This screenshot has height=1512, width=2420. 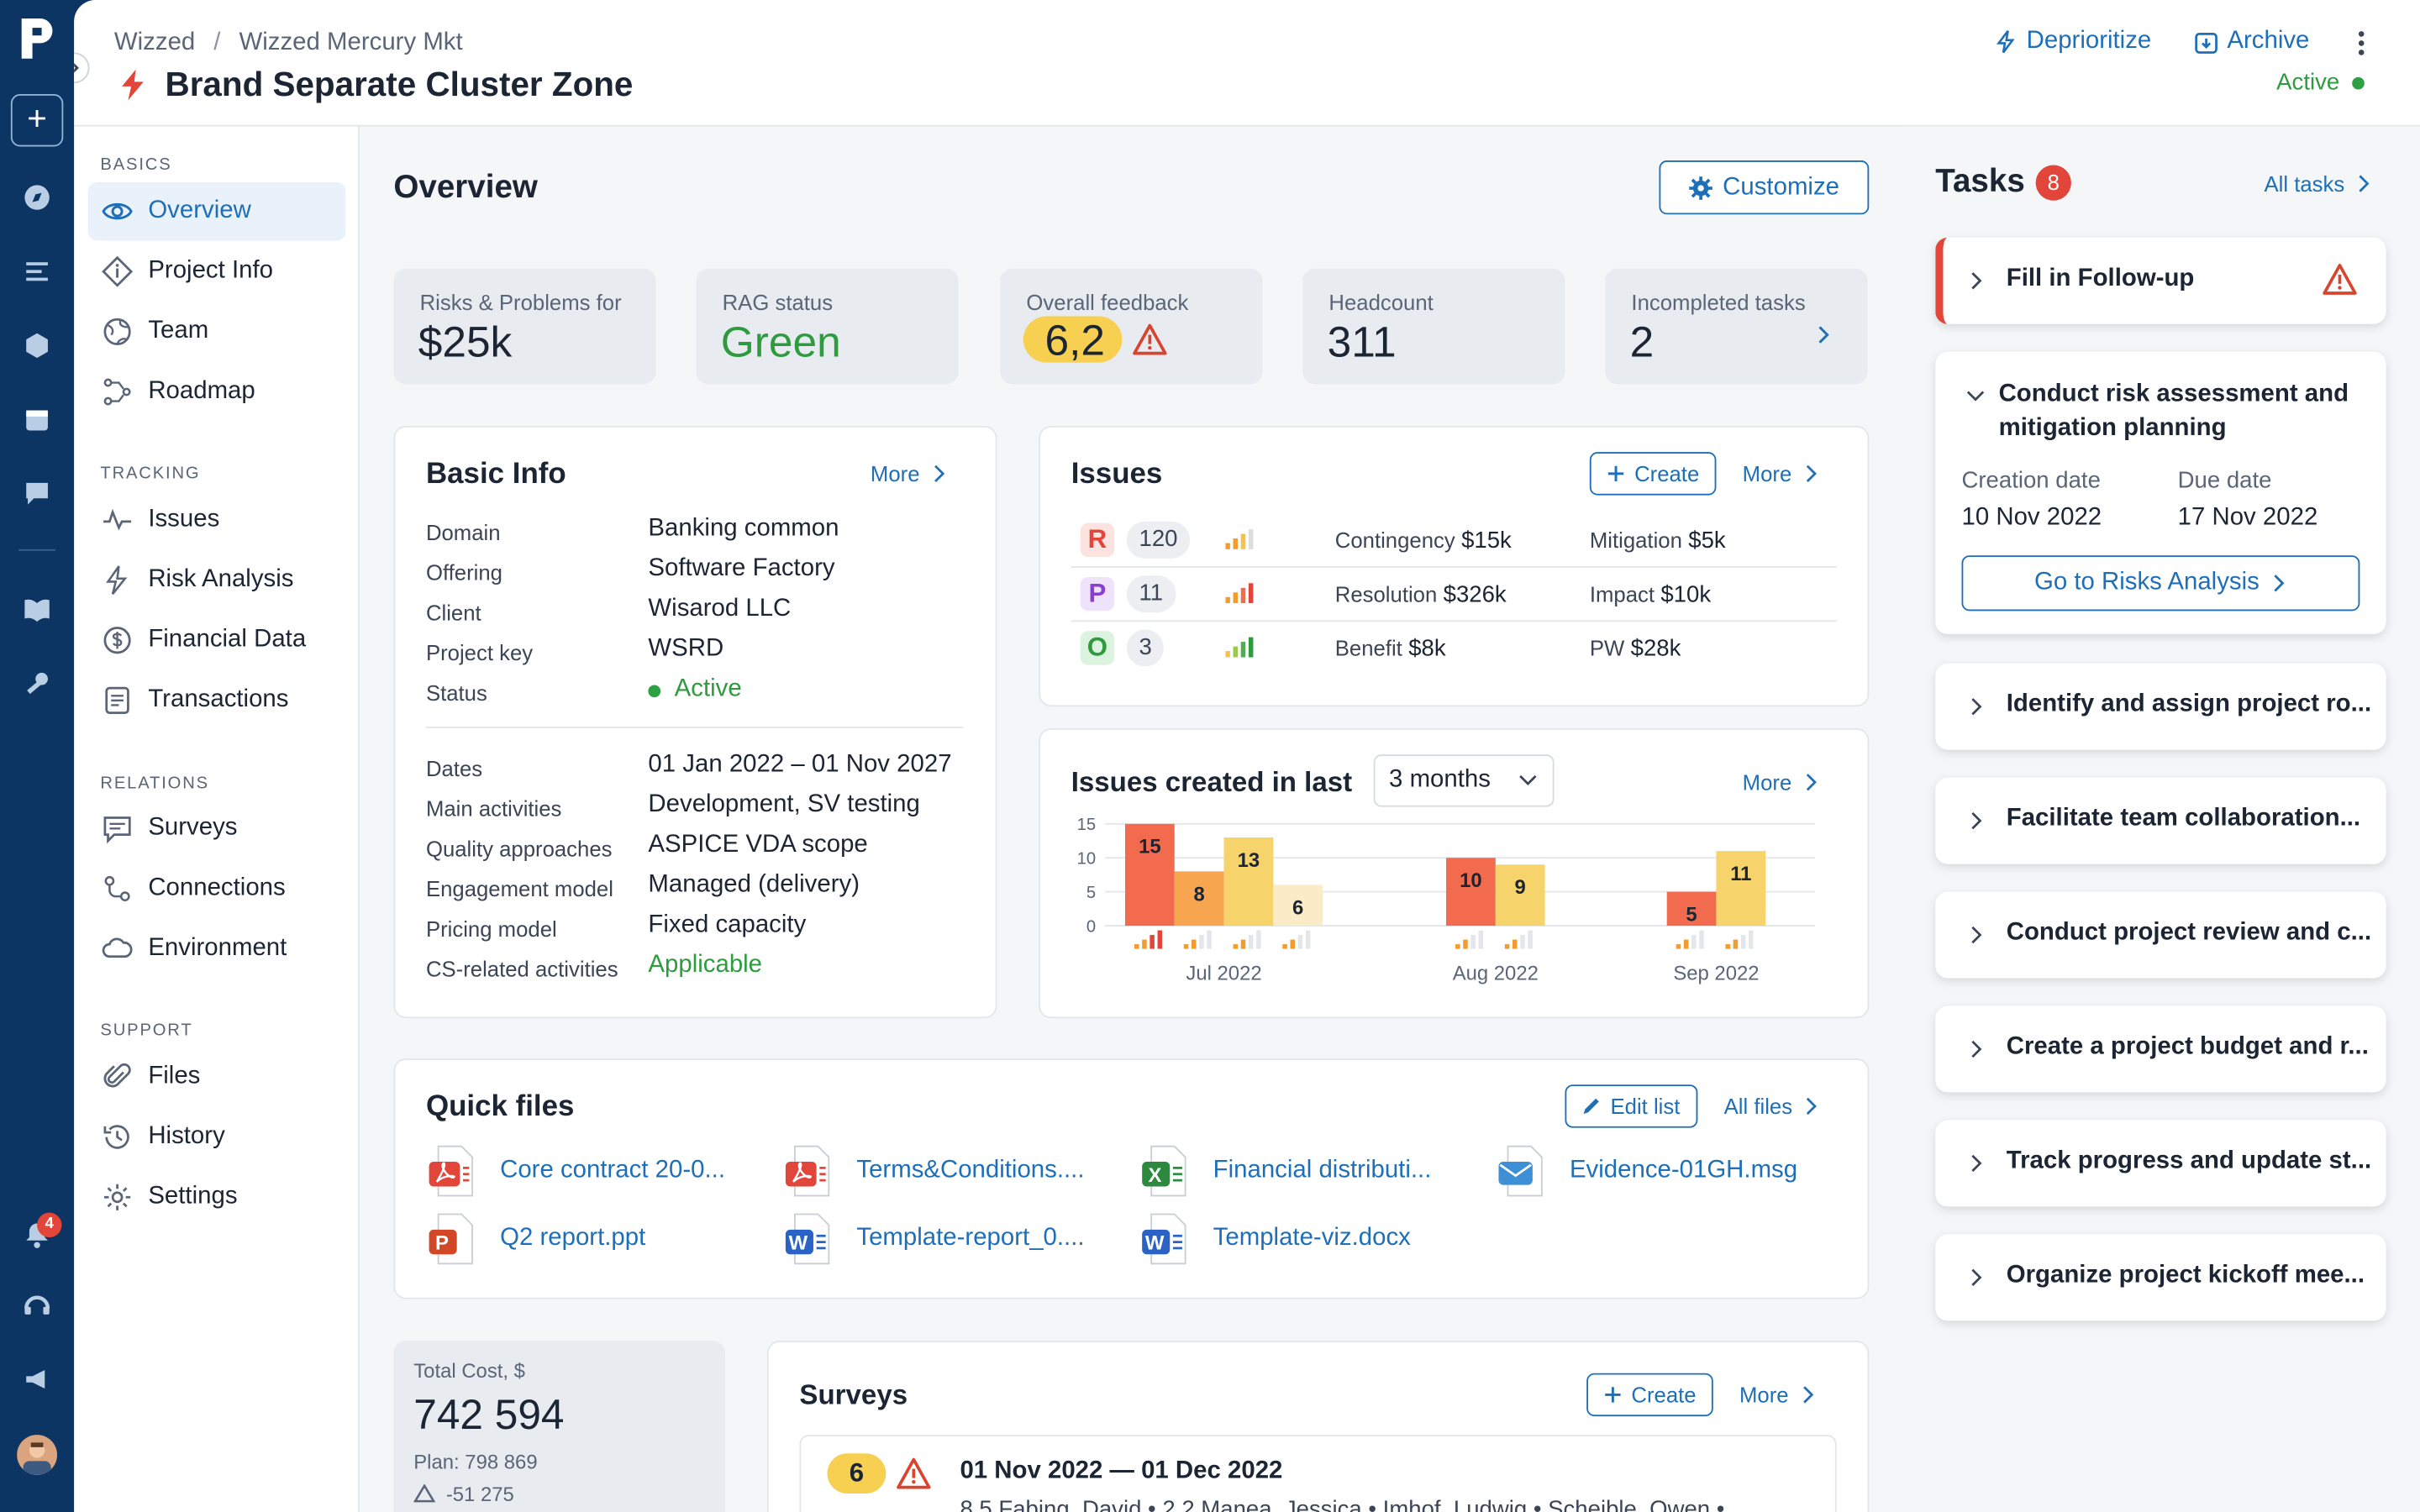 I want to click on chart-bar, so click(x=1248, y=882).